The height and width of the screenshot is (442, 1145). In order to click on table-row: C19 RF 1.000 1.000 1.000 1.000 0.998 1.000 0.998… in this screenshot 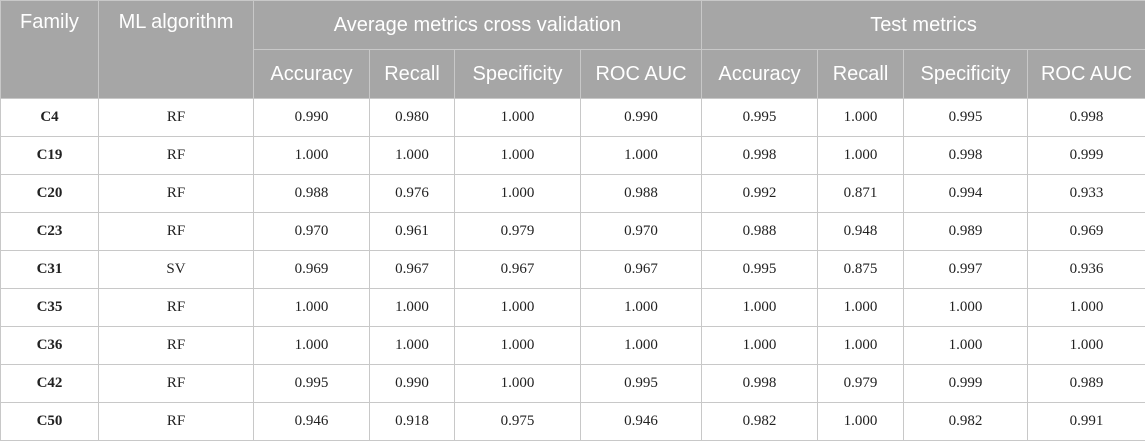, I will do `click(572, 155)`.